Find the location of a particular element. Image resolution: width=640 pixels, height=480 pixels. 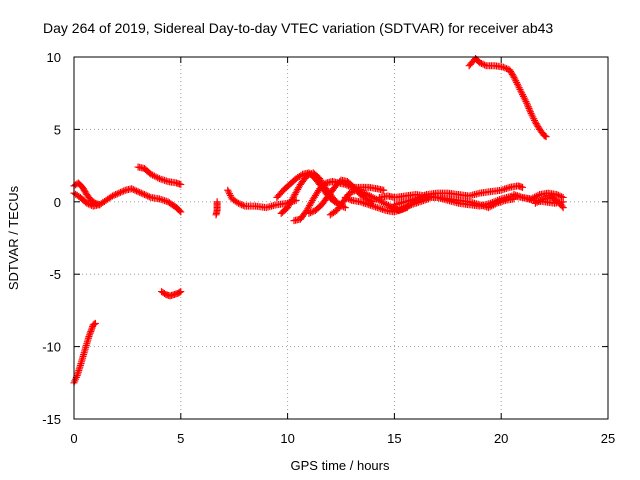

y-tick-label: 5 is located at coordinates (57, 129).